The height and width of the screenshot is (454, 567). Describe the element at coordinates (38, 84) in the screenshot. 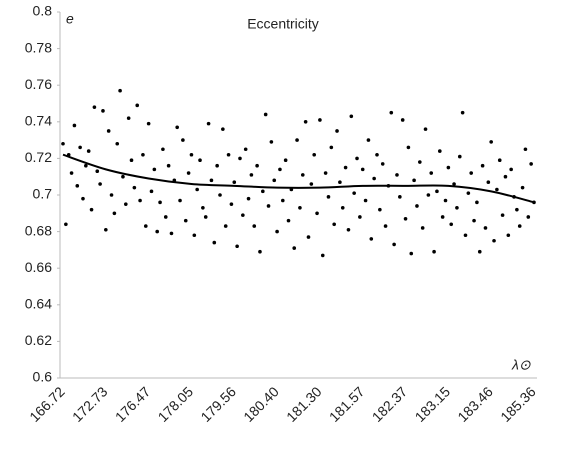

I see `y-tick-label: 0.76` at that location.